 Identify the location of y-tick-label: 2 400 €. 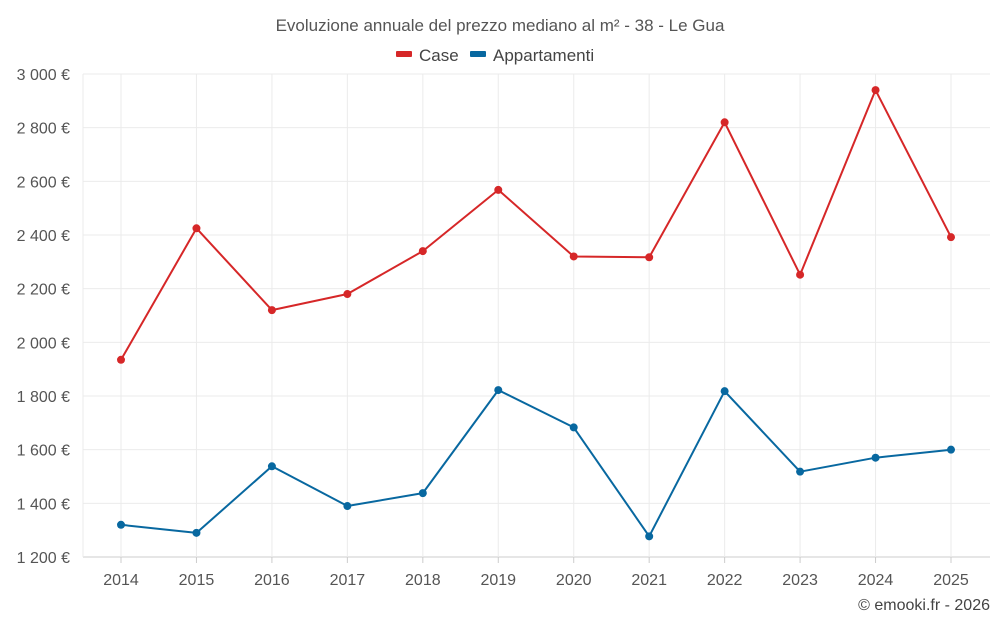
(43, 236).